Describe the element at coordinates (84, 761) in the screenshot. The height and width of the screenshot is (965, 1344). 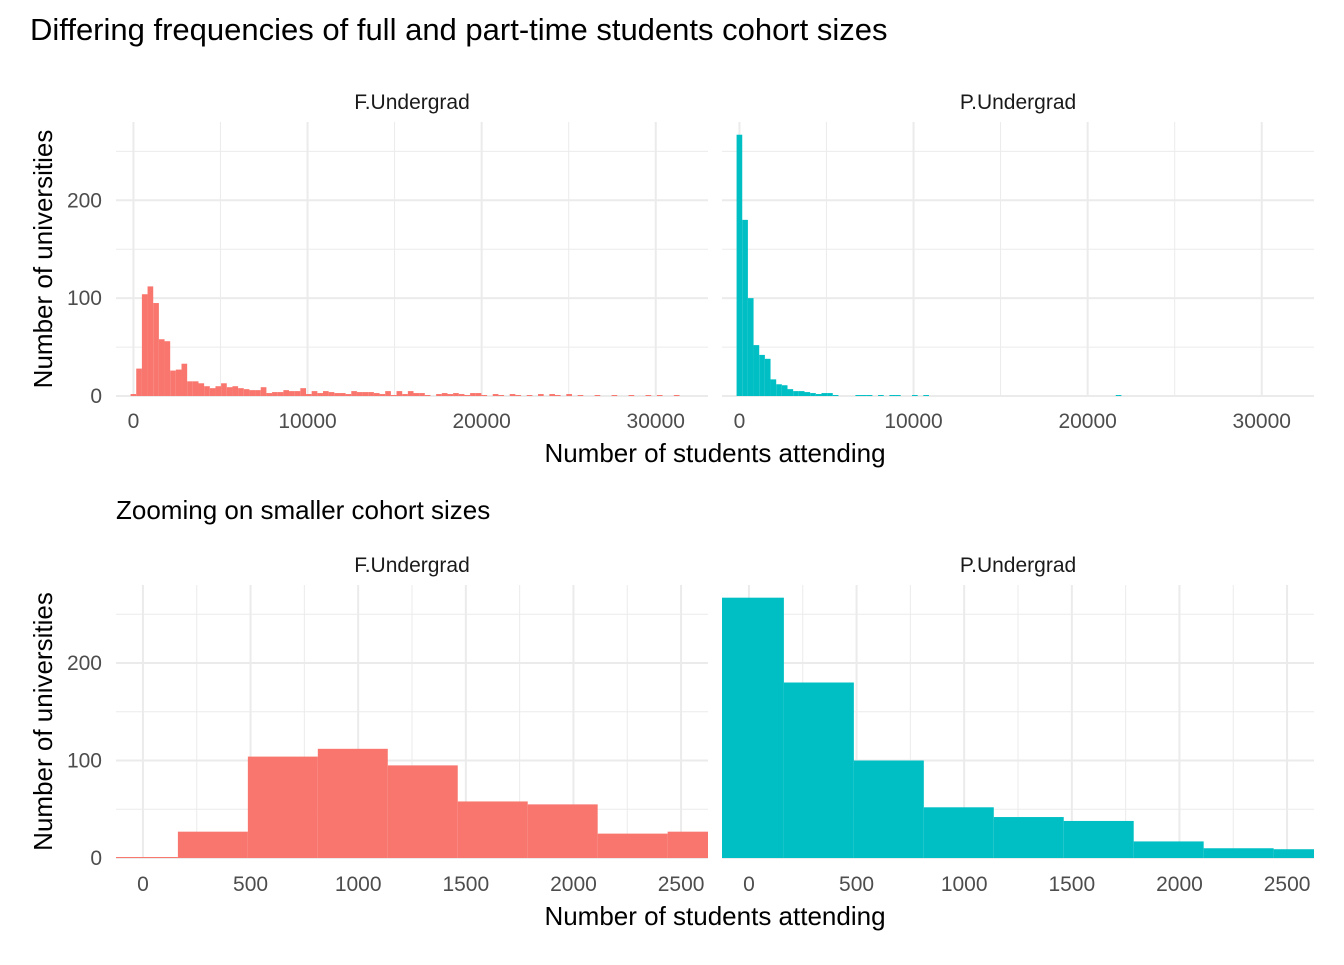
I see `y-tick-label: 100` at that location.